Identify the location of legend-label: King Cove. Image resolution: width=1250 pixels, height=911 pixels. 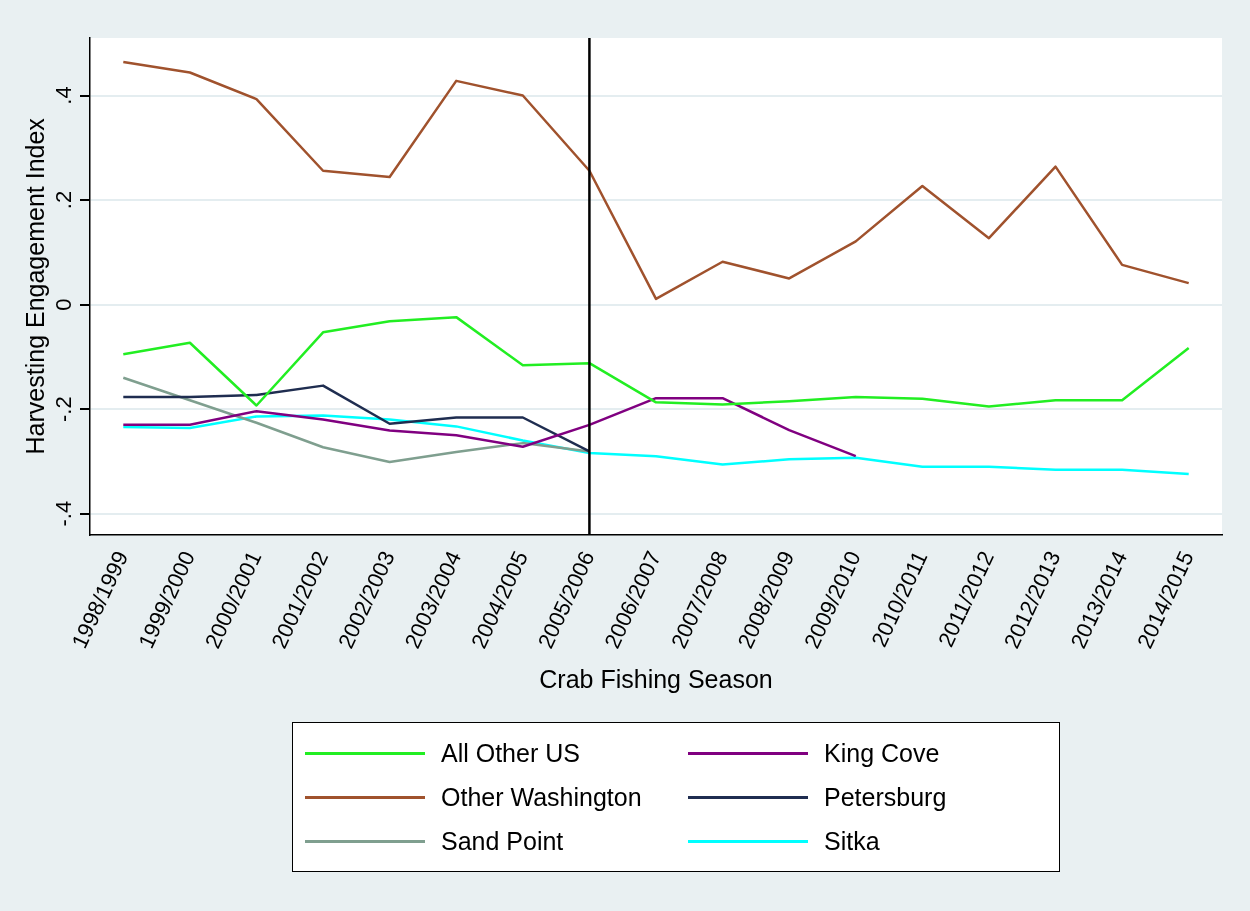
(882, 753).